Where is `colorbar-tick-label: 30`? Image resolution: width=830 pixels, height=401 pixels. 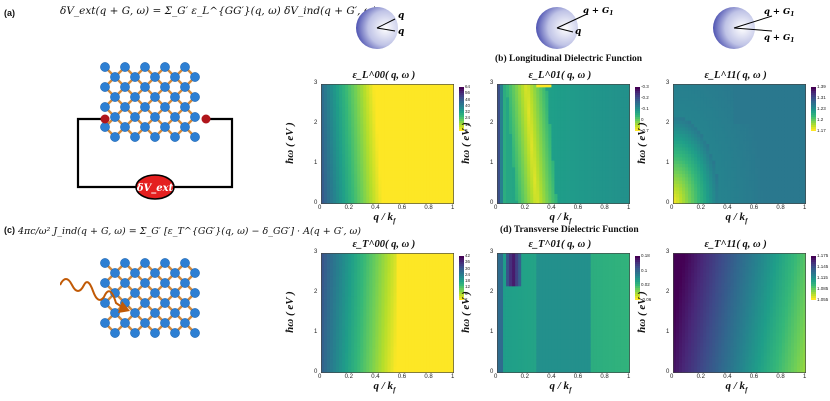 colorbar-tick-label: 30 is located at coordinates (468, 268).